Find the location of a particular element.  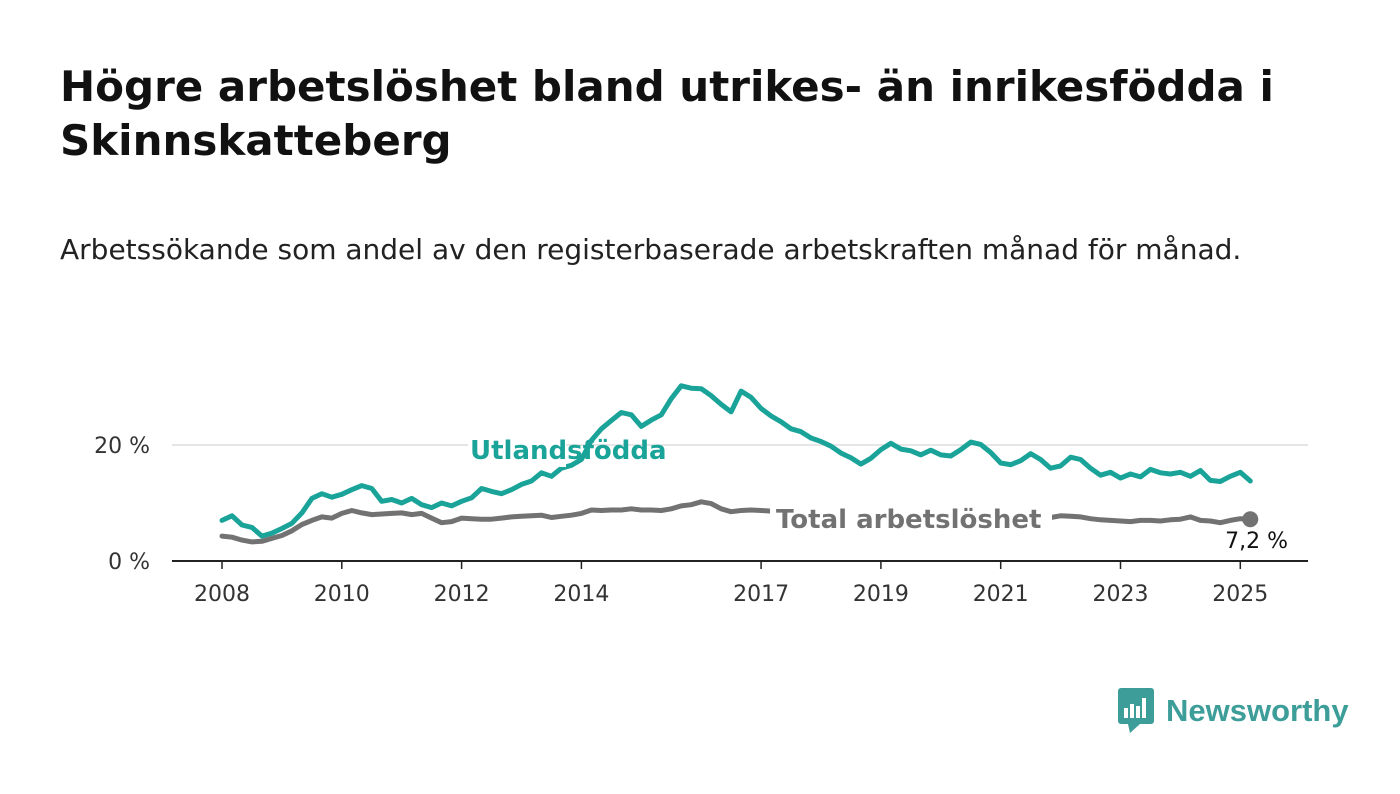

x-axis: 2008 2010 2012 2014 2017 2019 2021 2023 2025 is located at coordinates (740, 583).